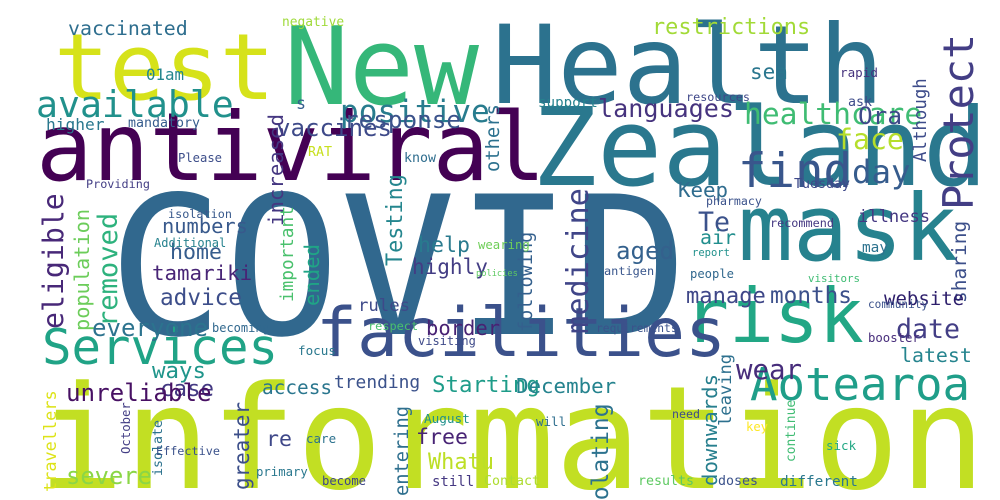 This screenshot has width=1000, height=500. What do you see at coordinates (461, 462) in the screenshot?
I see `cloud-word: Whatu` at bounding box center [461, 462].